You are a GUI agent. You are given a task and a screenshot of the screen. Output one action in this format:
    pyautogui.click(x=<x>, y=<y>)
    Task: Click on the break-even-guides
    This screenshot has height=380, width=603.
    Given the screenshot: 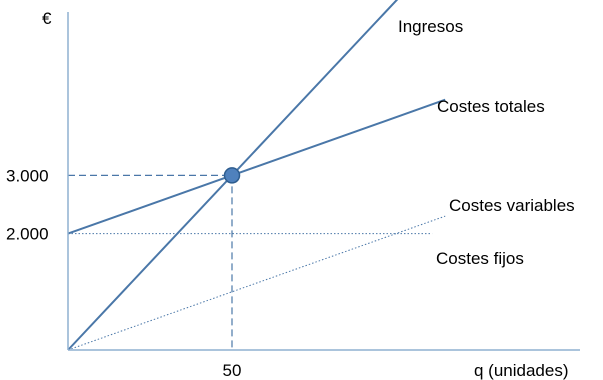 What is the action you would take?
    pyautogui.click(x=150, y=262)
    